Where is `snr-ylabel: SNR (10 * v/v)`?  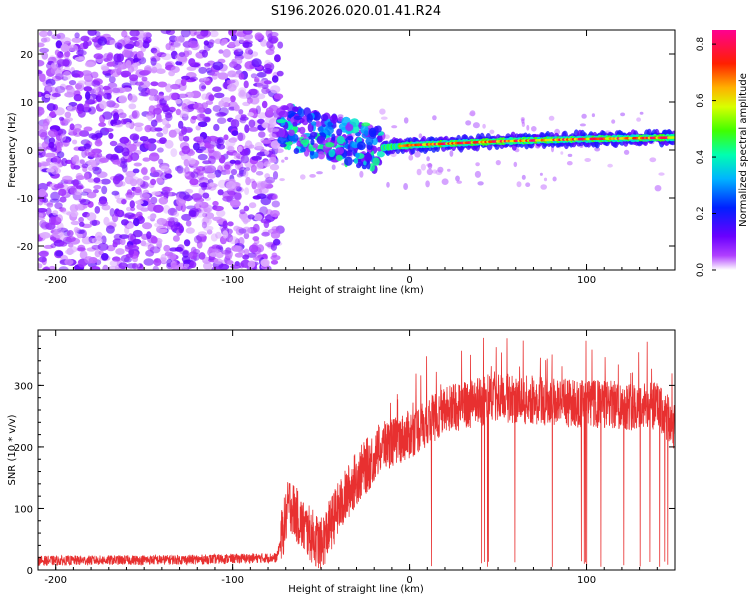
snr-ylabel: SNR (10 * v/v) is located at coordinates (12, 449).